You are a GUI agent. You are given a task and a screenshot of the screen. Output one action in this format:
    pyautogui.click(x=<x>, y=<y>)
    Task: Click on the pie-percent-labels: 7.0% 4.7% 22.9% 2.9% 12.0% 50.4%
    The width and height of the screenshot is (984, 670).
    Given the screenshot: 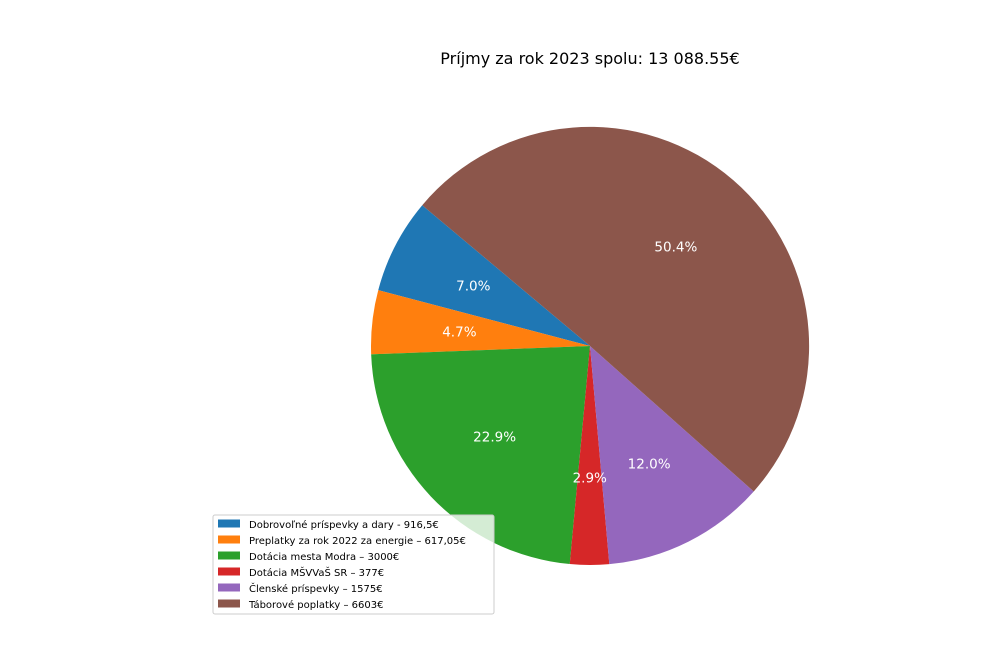 What is the action you would take?
    pyautogui.click(x=569, y=363)
    